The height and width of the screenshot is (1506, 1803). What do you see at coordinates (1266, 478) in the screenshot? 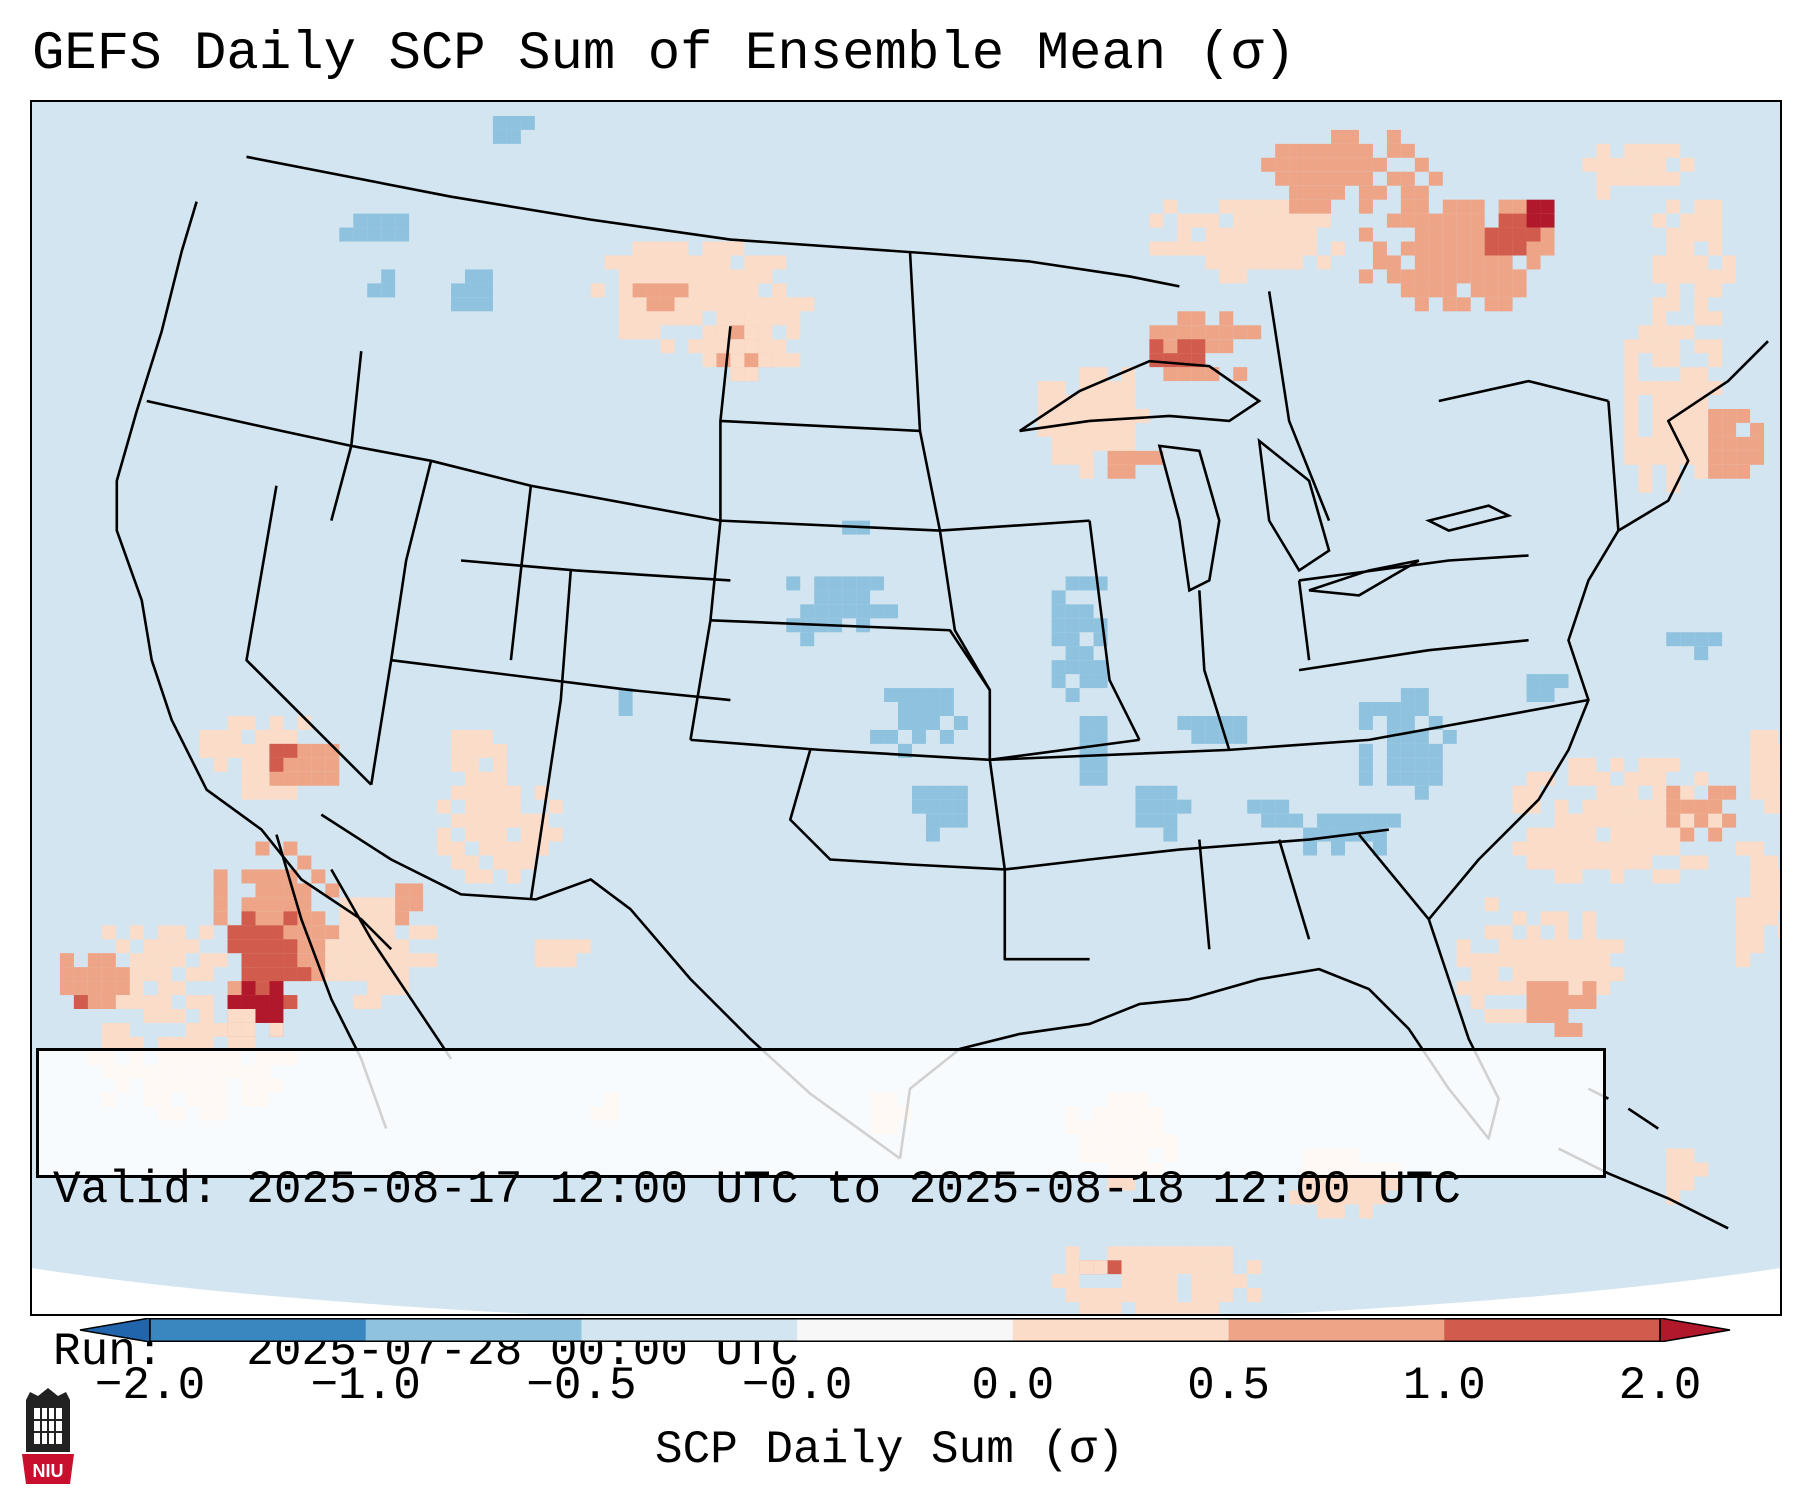
I see `great-lakes` at bounding box center [1266, 478].